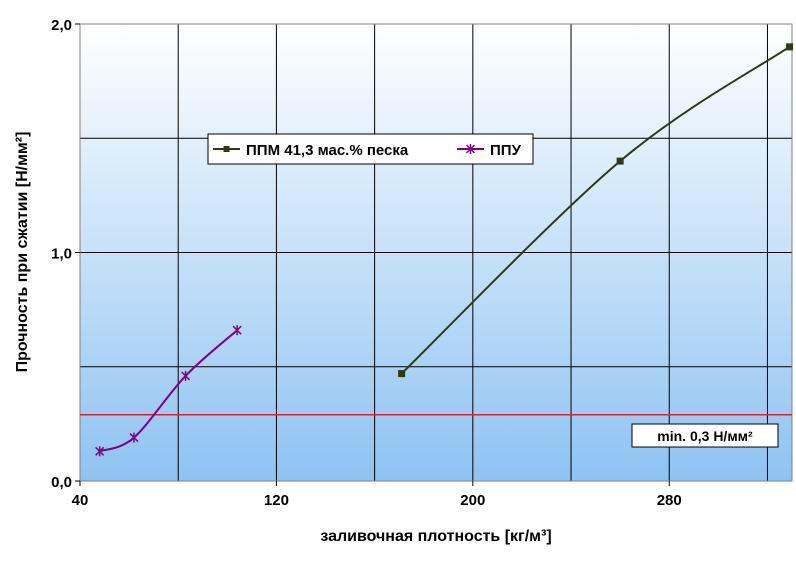 This screenshot has width=796, height=567. What do you see at coordinates (472, 500) in the screenshot?
I see `x-tick-label: 200` at bounding box center [472, 500].